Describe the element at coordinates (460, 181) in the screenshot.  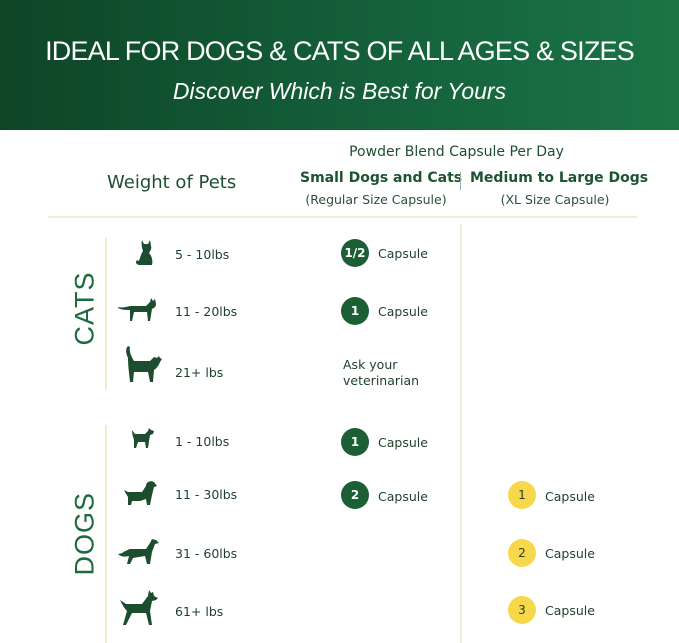
I see `column-separator` at that location.